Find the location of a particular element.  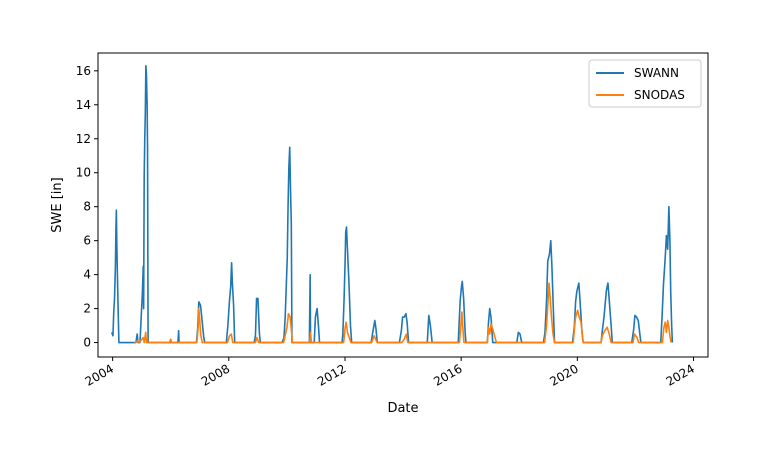

y-tick-label: 10 is located at coordinates (83, 173).